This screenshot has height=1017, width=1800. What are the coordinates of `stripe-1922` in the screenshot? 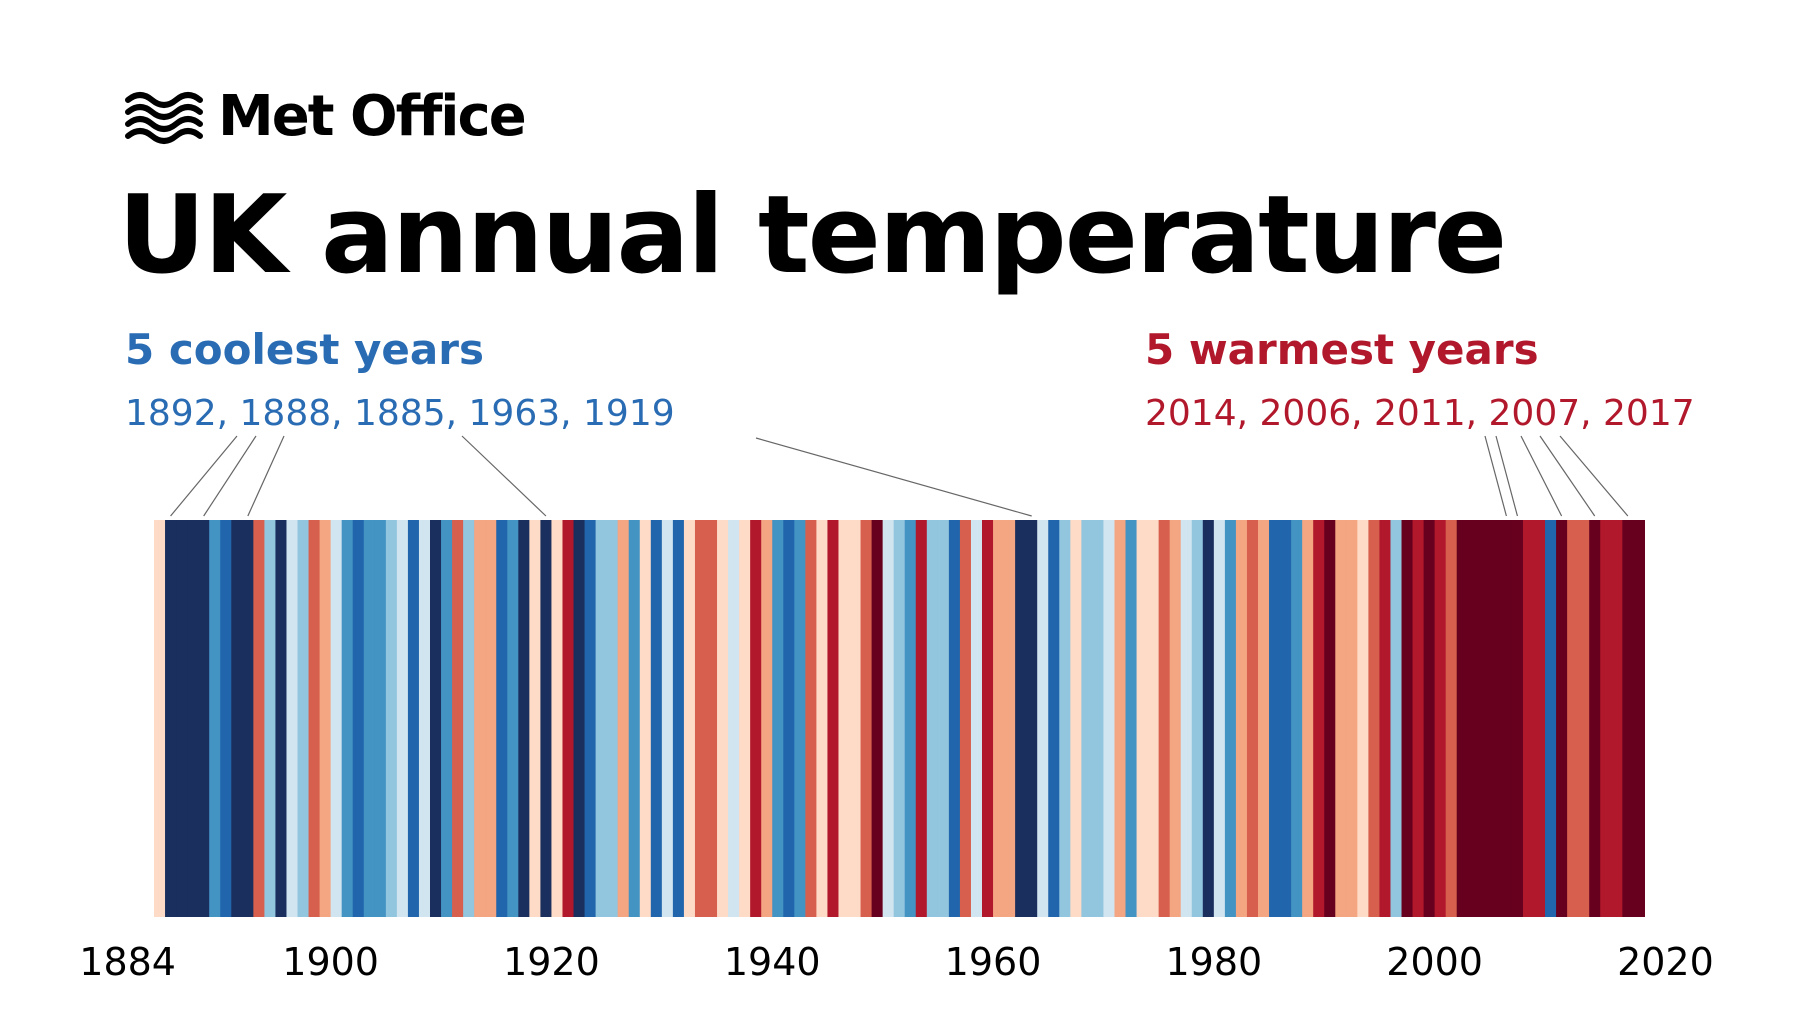 It's located at (579, 718).